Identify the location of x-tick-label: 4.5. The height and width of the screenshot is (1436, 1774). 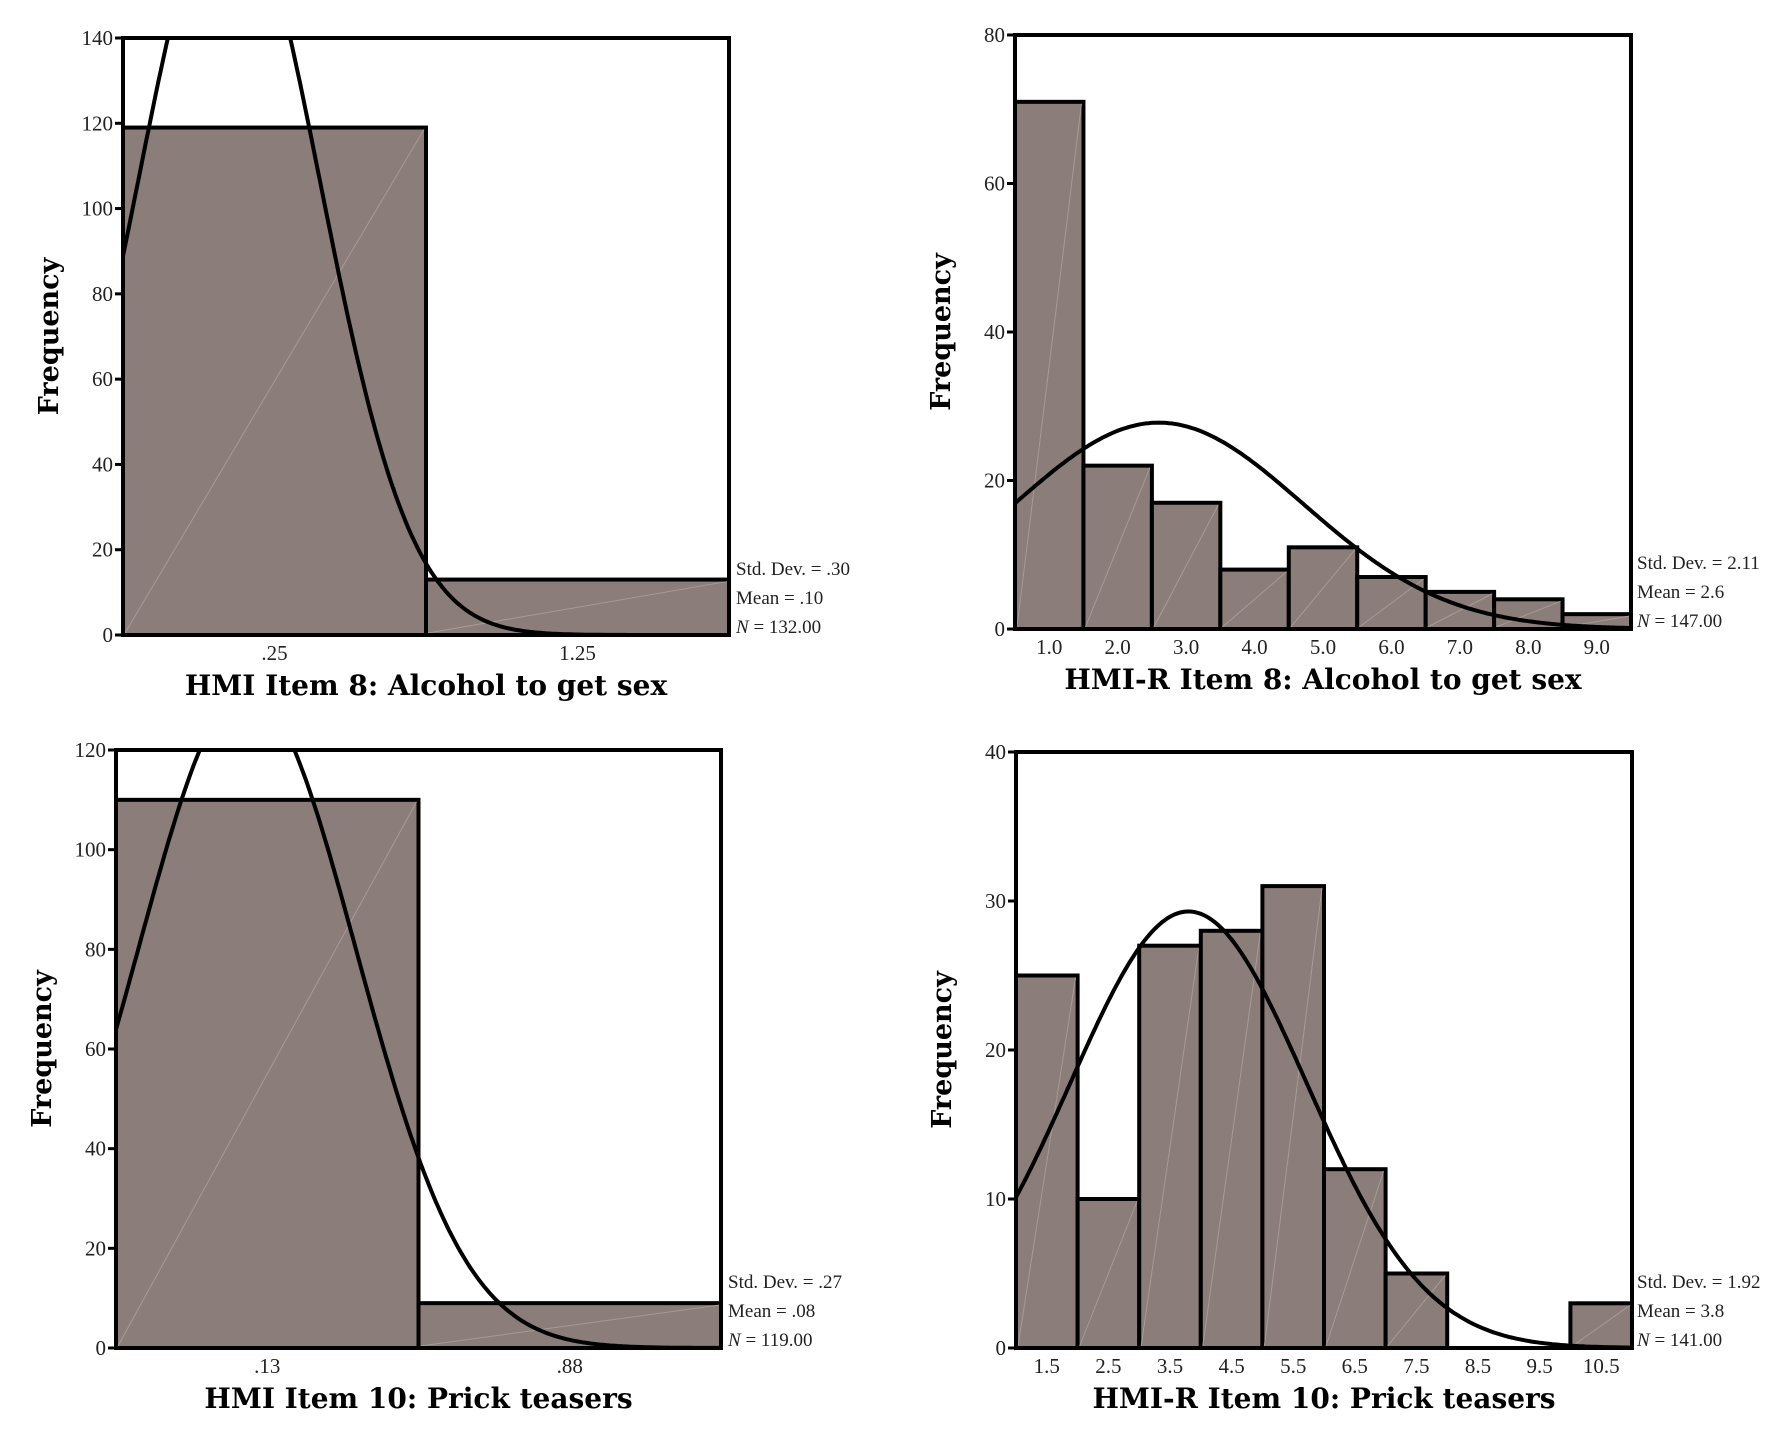
(1231, 1366).